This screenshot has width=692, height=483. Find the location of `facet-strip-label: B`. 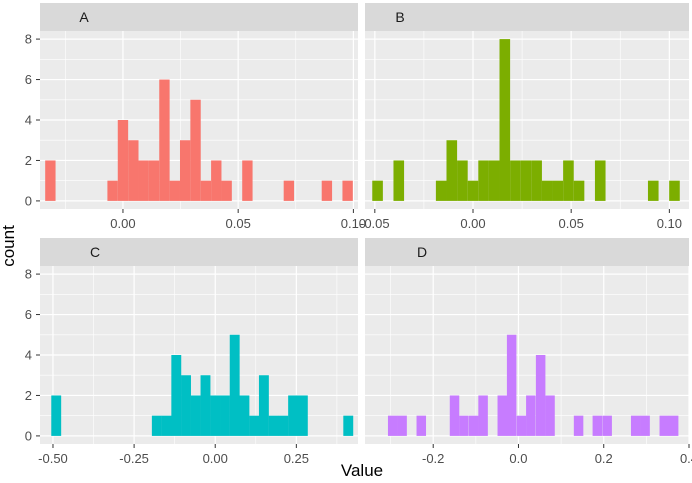

facet-strip-label: B is located at coordinates (399, 17).